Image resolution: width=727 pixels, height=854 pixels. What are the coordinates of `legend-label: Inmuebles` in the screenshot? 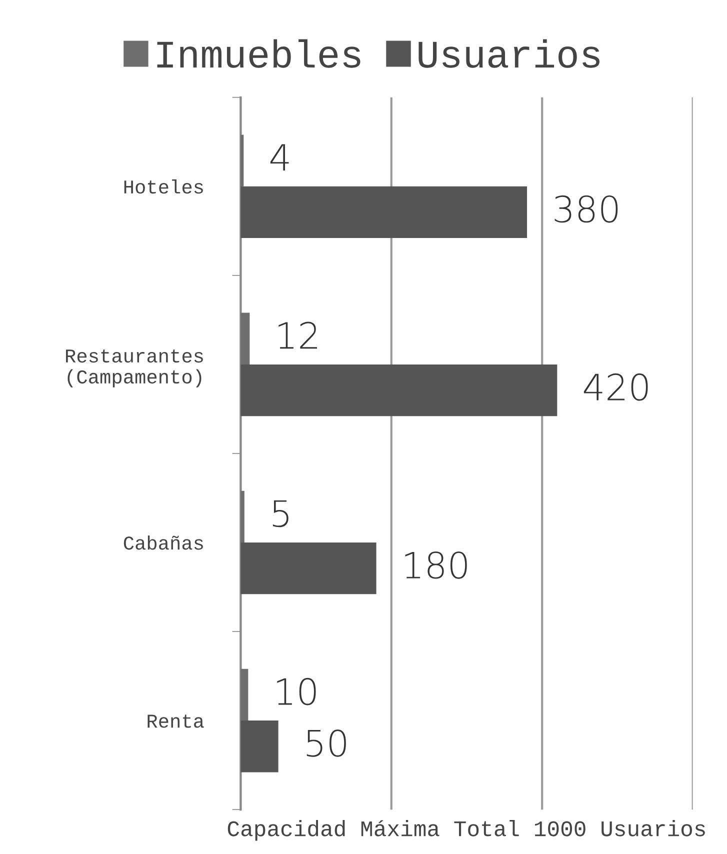 It's located at (258, 53).